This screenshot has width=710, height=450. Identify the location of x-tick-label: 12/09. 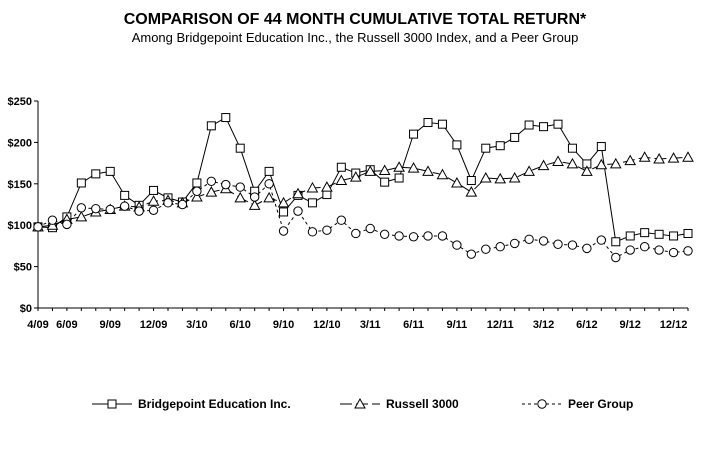
(154, 325).